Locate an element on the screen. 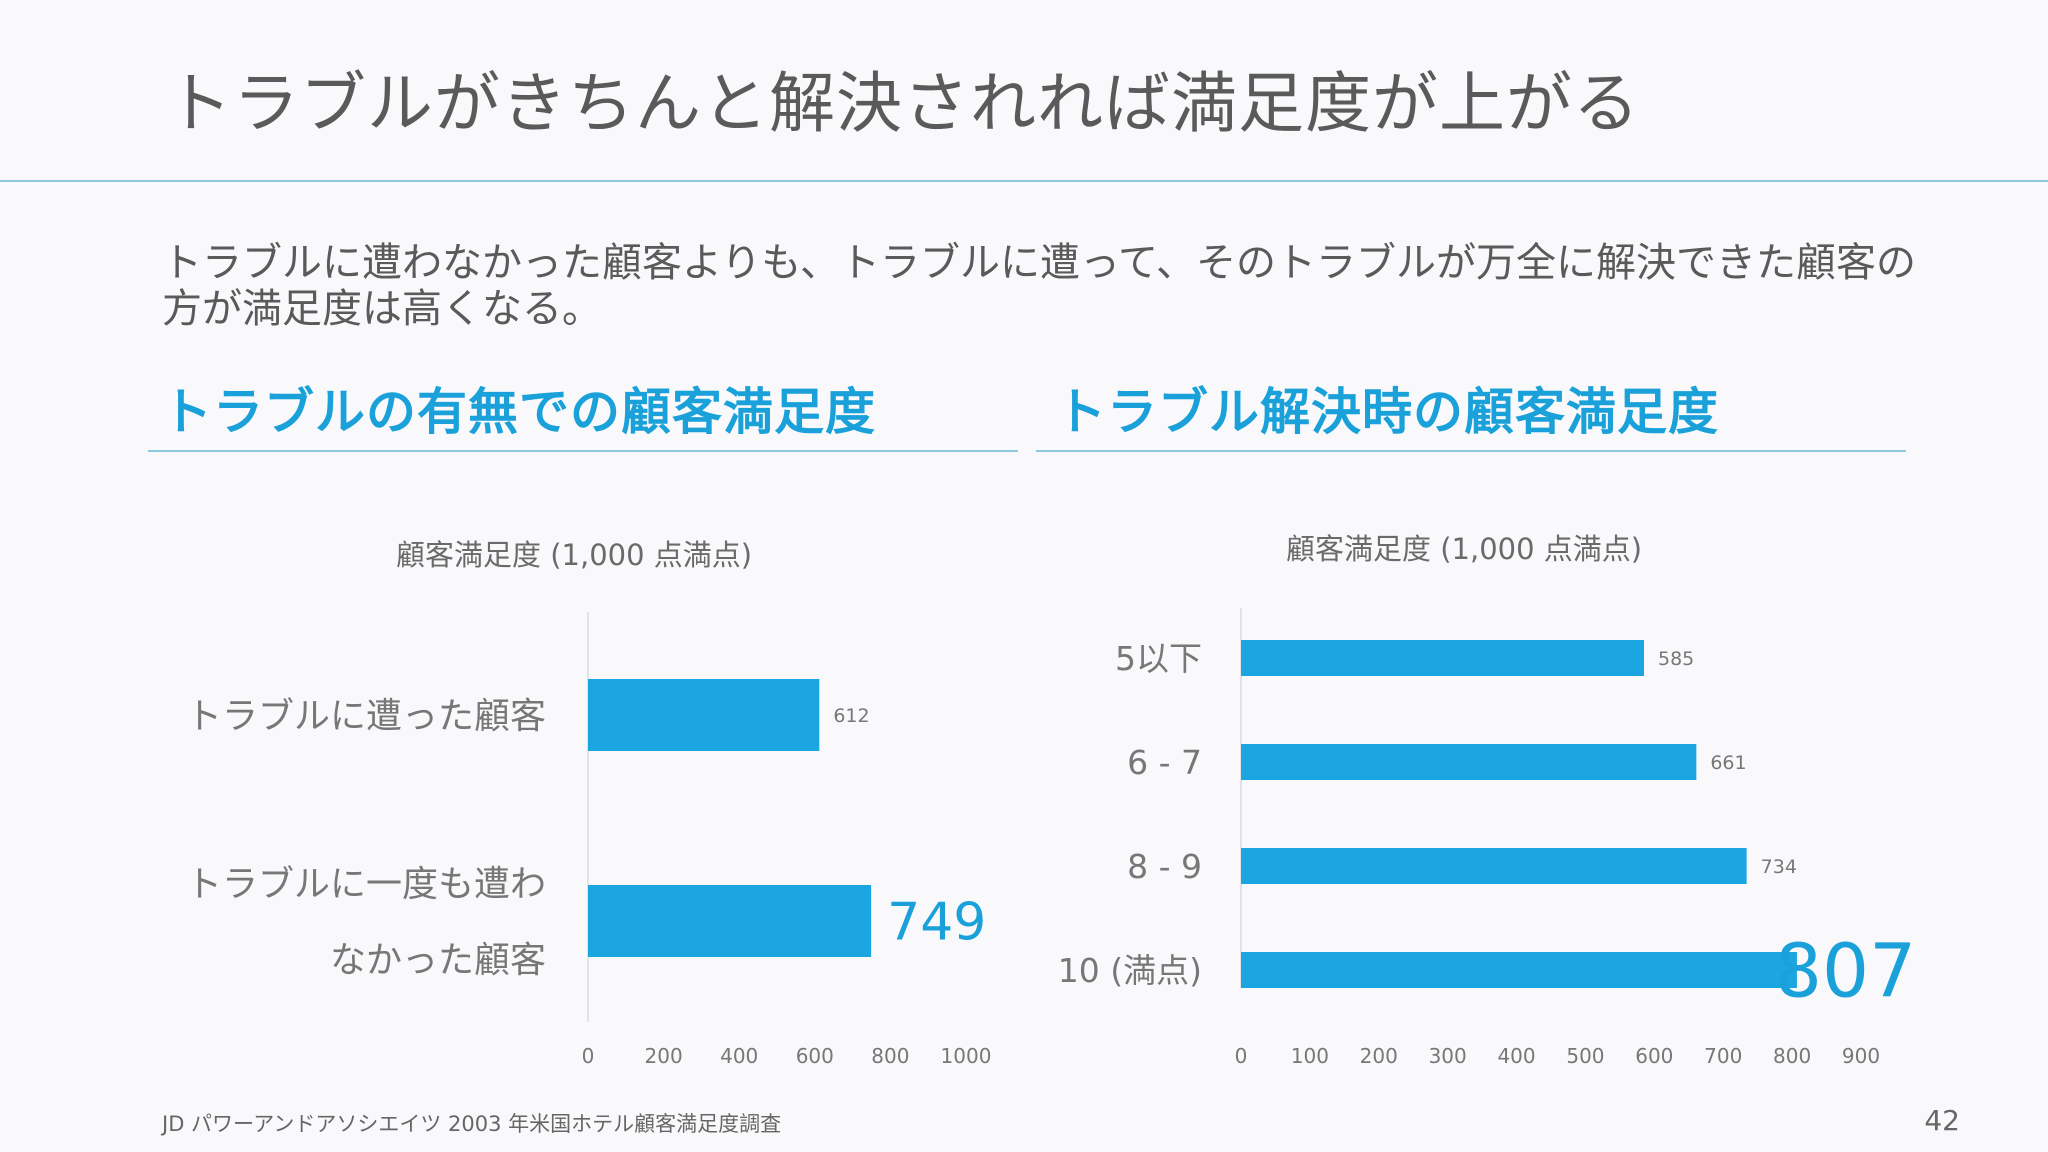  left-section-heading: トラブルの有無での顧客満足度 is located at coordinates (519, 412).